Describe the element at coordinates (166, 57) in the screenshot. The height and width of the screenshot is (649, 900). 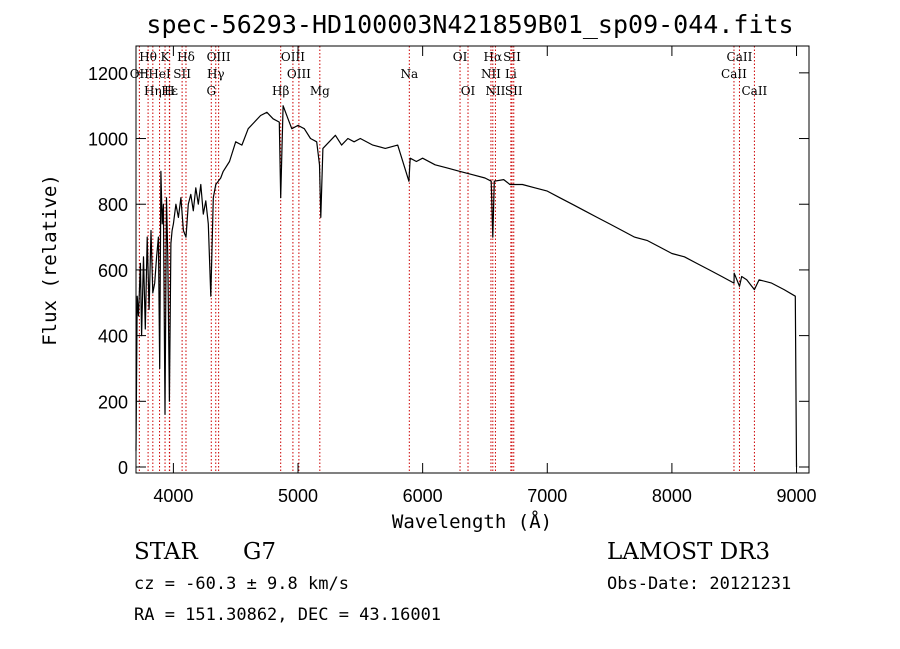
I see `marker-label-3: K` at that location.